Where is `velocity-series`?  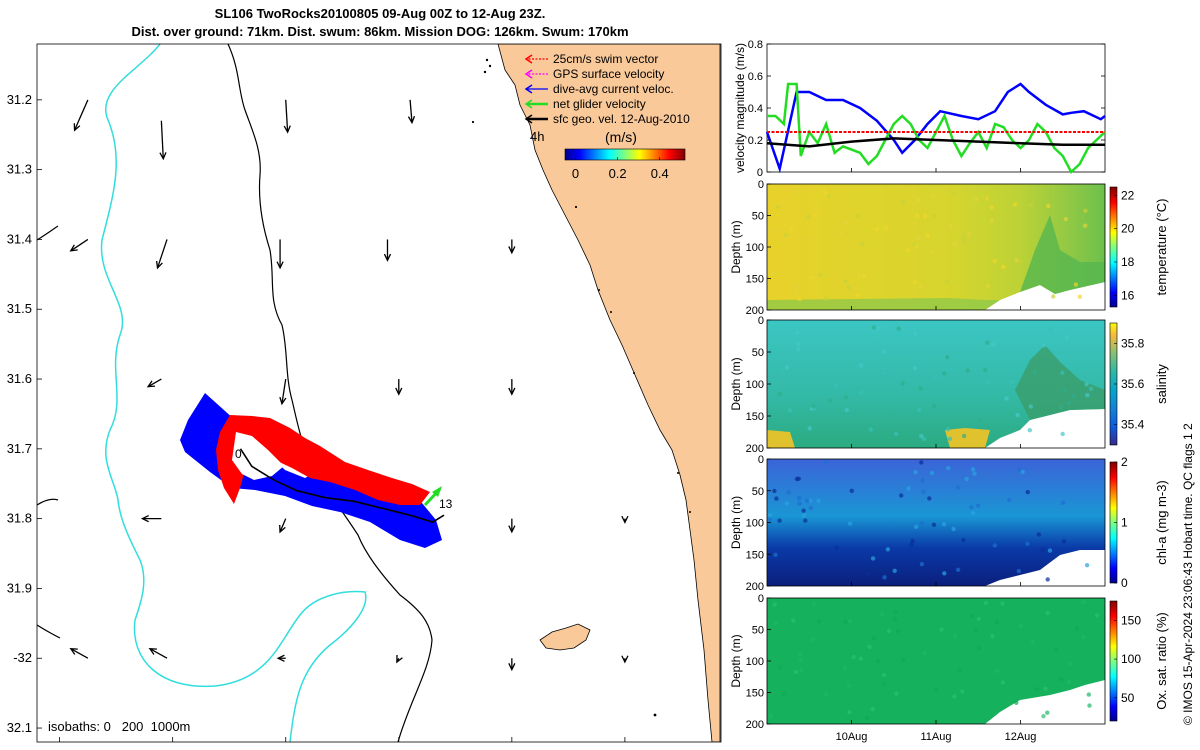 velocity-series is located at coordinates (935, 128).